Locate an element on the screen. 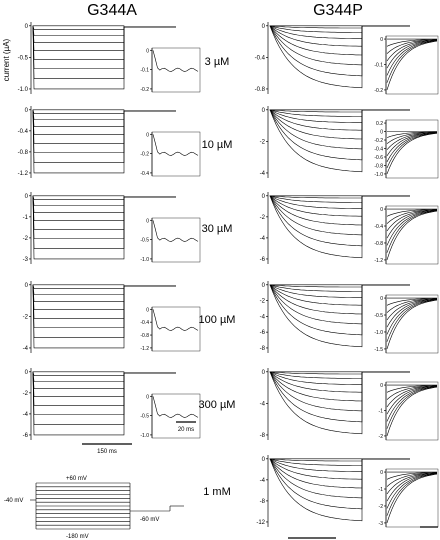 The image size is (440, 540). left-axis-row-2: 0 -1 -2 -3 is located at coordinates (27, 228).